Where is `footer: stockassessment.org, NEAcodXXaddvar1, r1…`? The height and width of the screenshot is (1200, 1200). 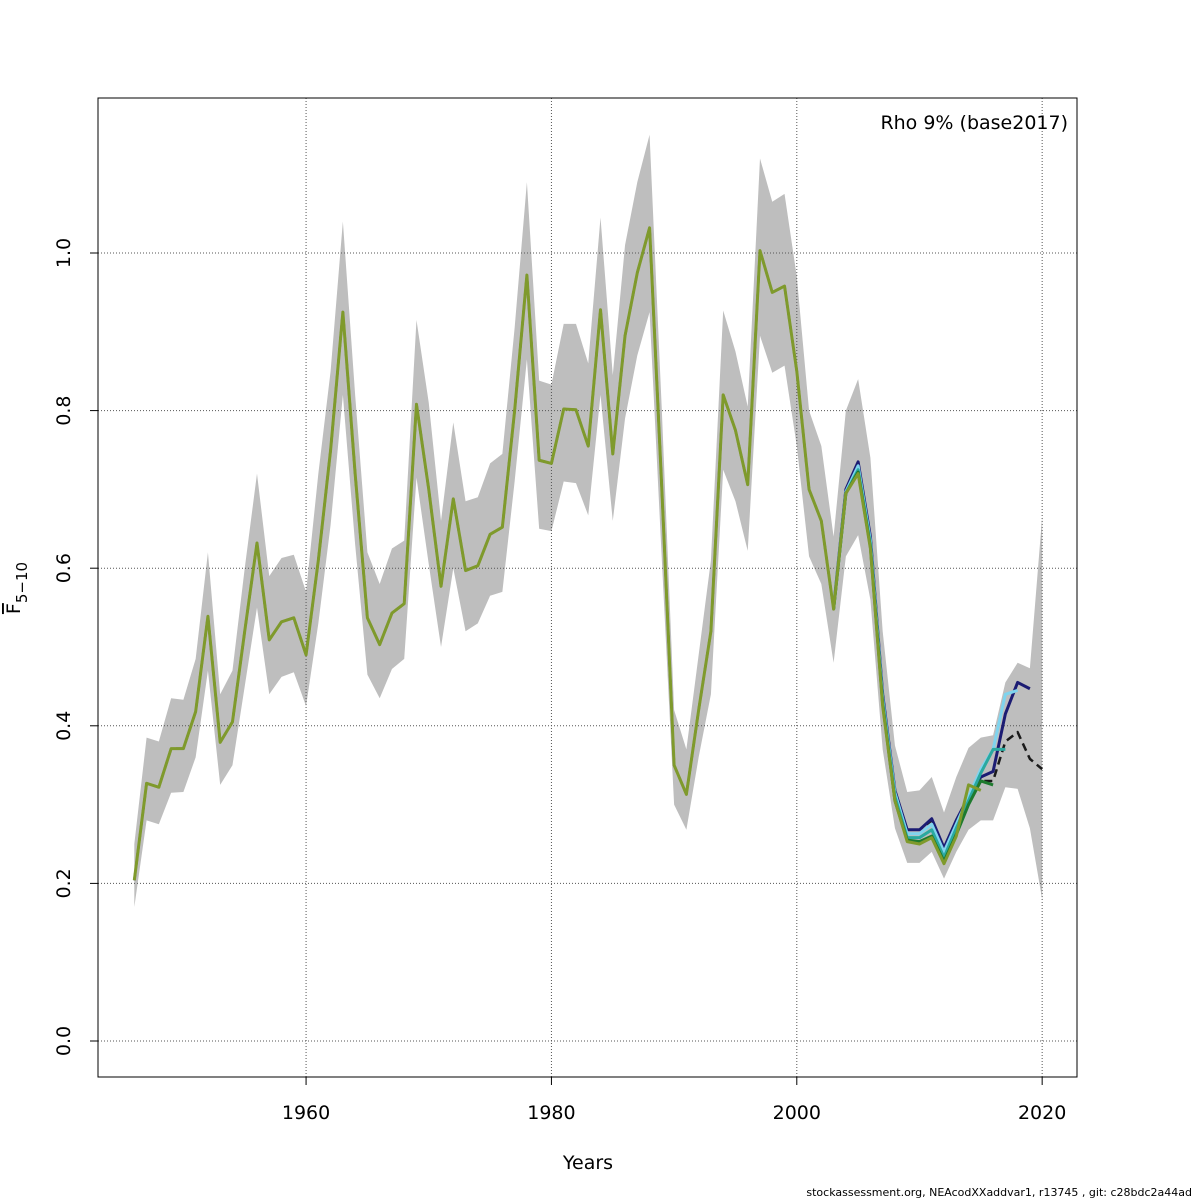 footer: stockassessment.org, NEAcodXXaddvar1, r1… is located at coordinates (999, 1192).